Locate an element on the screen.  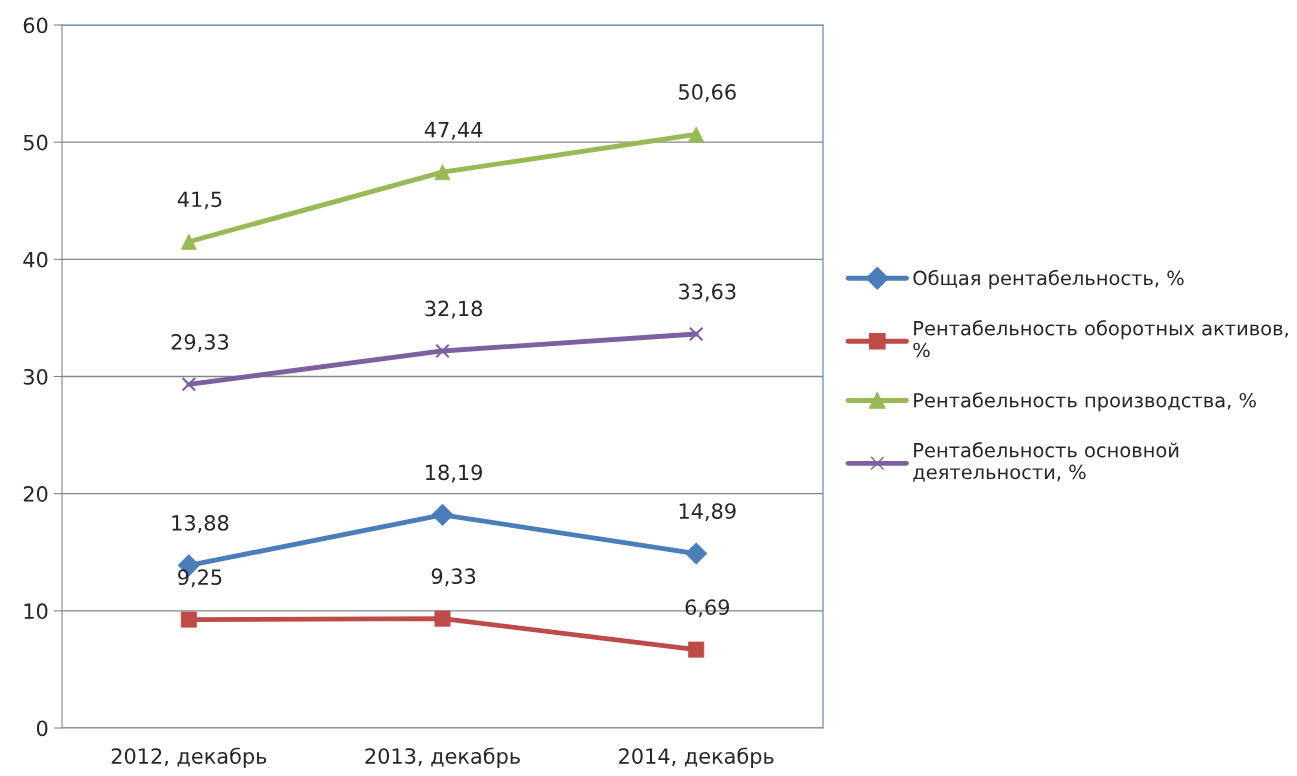
y-tick-label: 20 is located at coordinates (35, 494).